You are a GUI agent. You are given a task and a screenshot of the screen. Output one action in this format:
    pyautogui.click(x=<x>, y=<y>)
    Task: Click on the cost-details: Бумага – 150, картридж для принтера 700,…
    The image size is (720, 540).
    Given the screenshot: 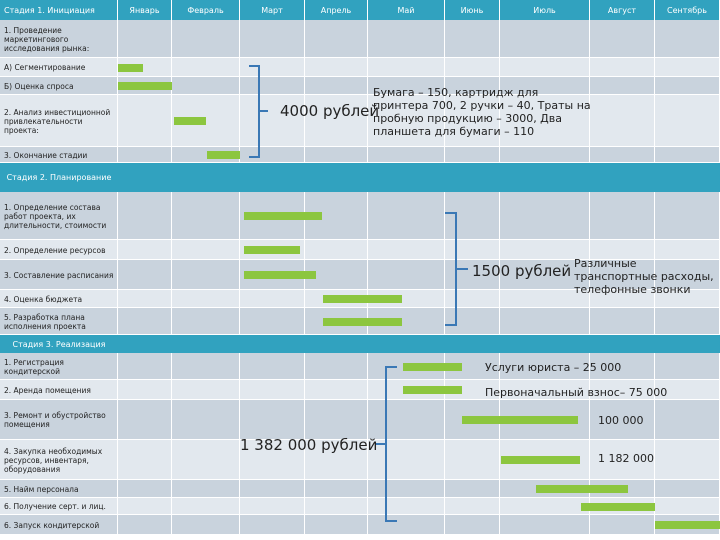 What is the action you would take?
    pyautogui.click(x=482, y=112)
    